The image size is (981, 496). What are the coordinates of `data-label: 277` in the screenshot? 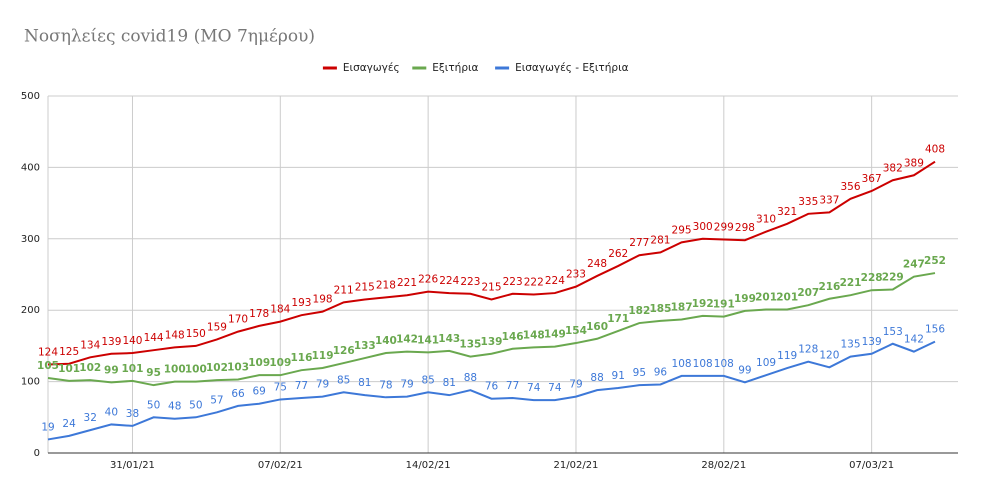 It's located at (639, 243).